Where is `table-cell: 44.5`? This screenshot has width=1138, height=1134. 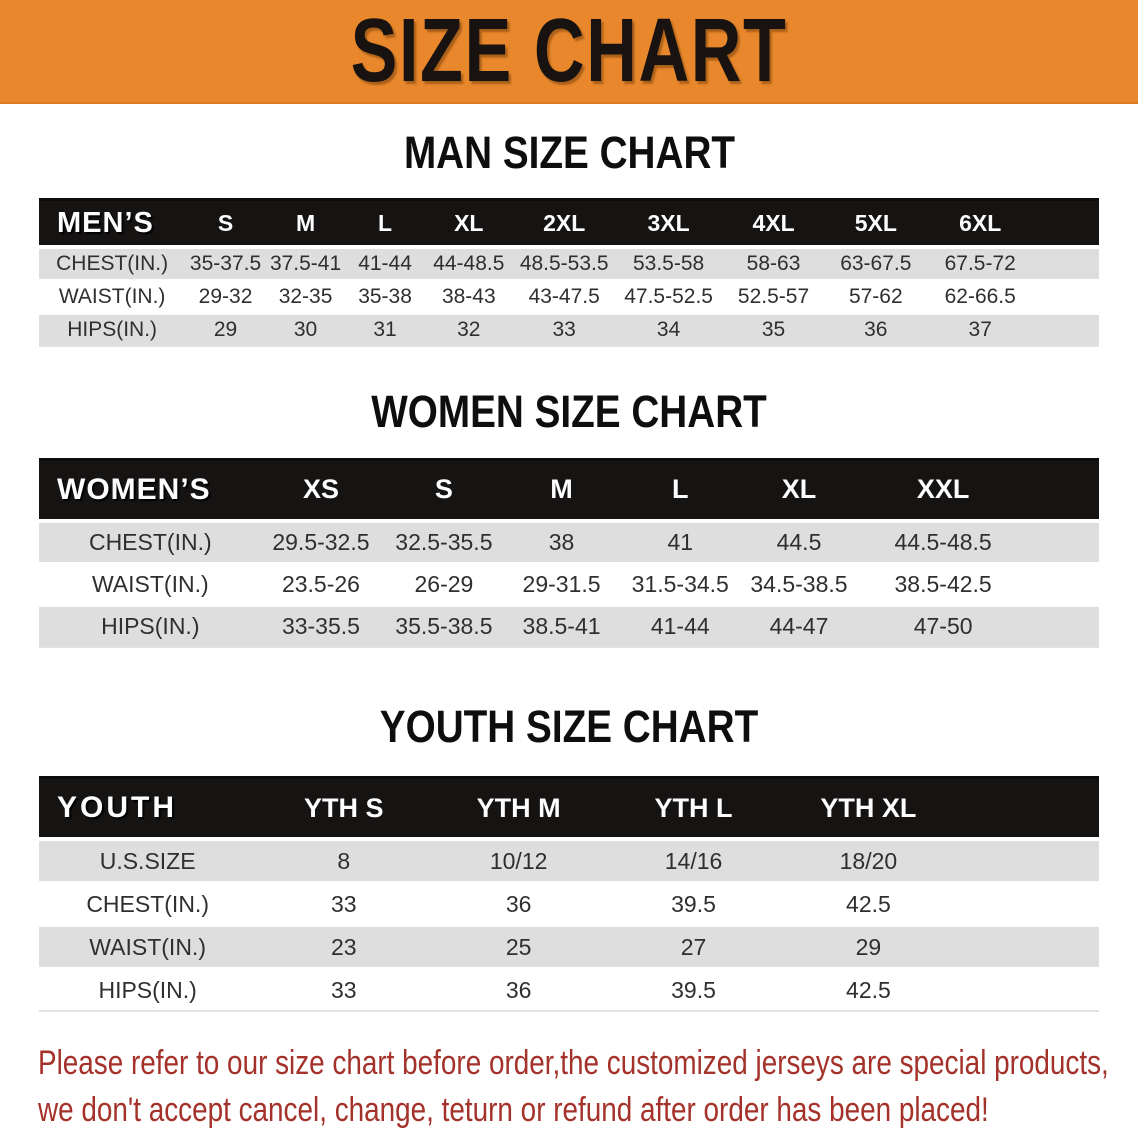 table-cell: 44.5 is located at coordinates (799, 541).